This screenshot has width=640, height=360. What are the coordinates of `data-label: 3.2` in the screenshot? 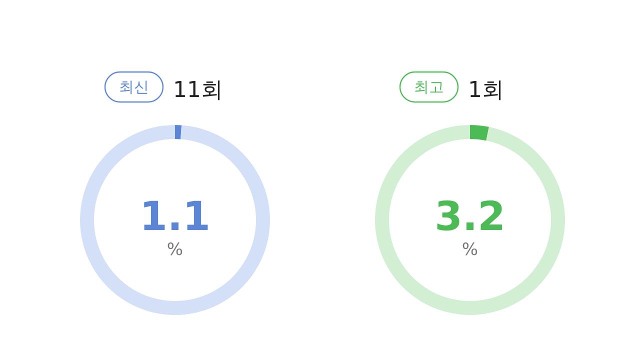 It's located at (470, 217).